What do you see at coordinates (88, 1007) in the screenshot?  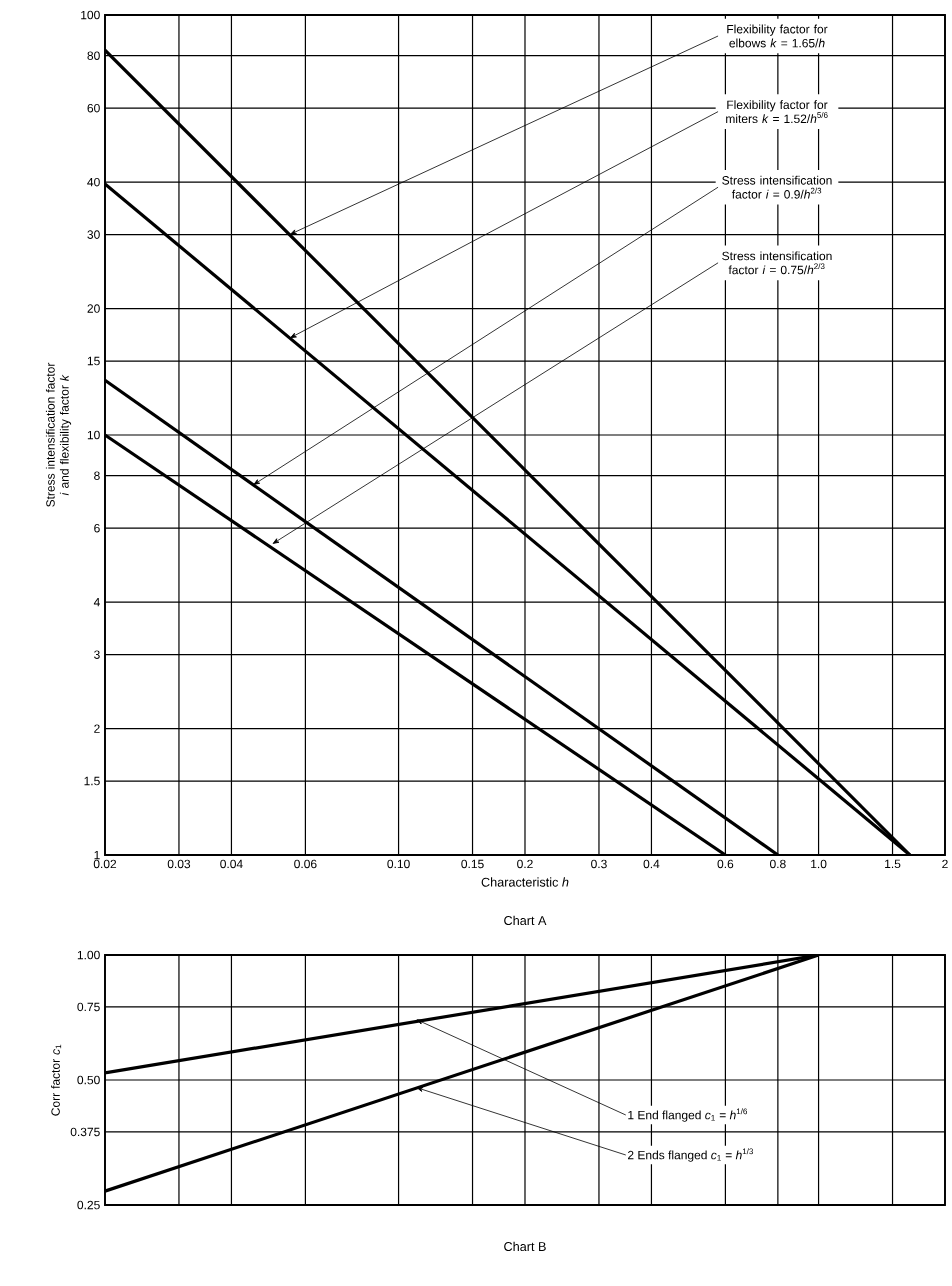 I see `y-tick-label: 0.75` at bounding box center [88, 1007].